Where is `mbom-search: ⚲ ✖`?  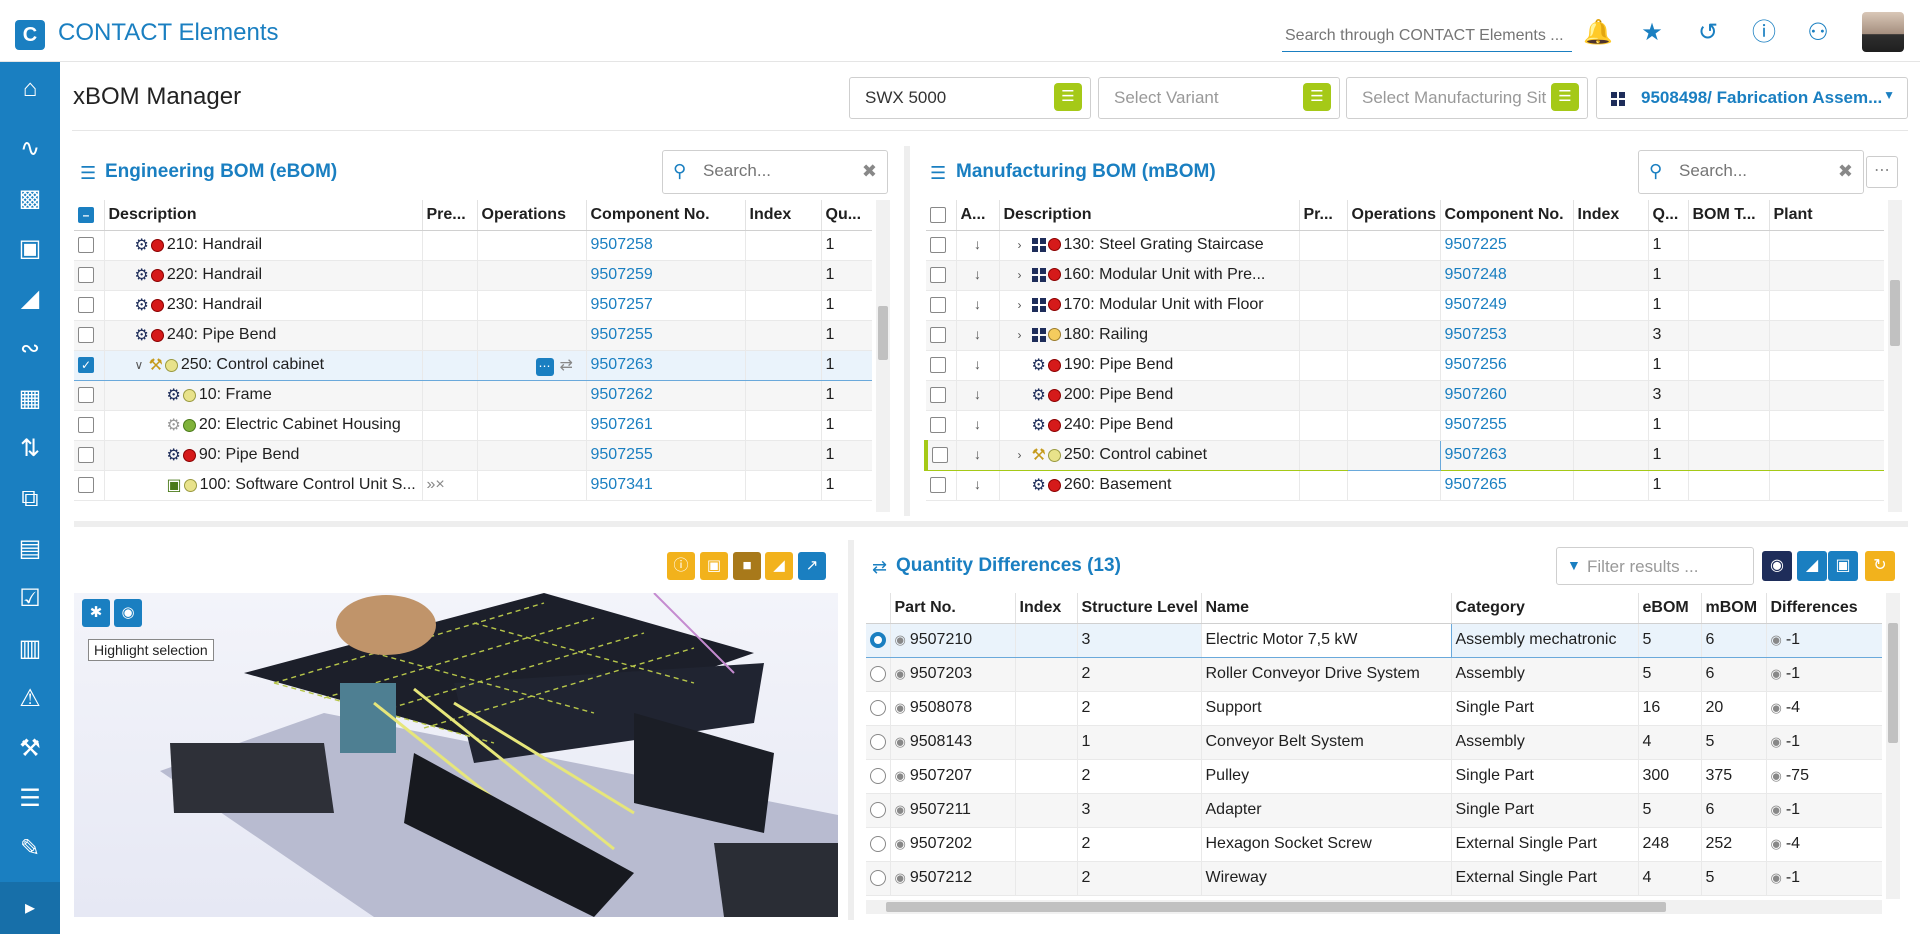 mbom-search: ⚲ ✖ is located at coordinates (1751, 172).